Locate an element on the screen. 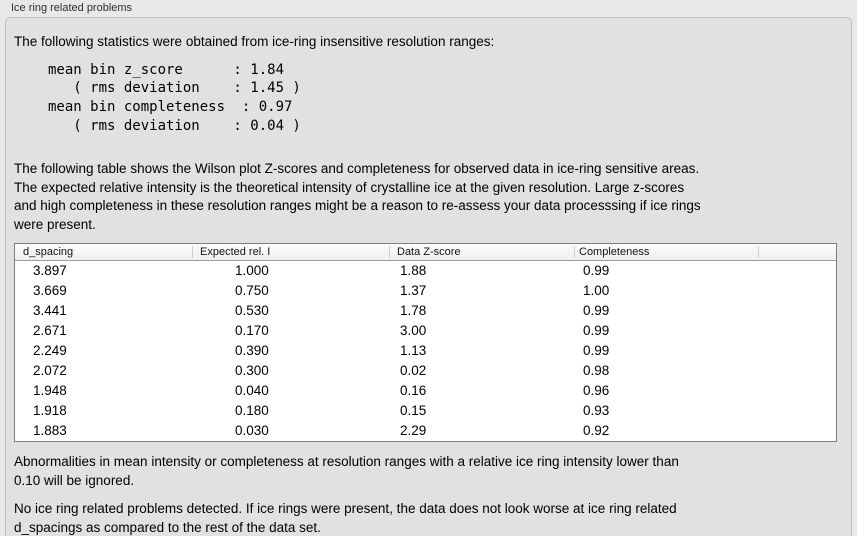 The width and height of the screenshot is (857, 536). table-cell: 0.93 is located at coordinates (596, 411).